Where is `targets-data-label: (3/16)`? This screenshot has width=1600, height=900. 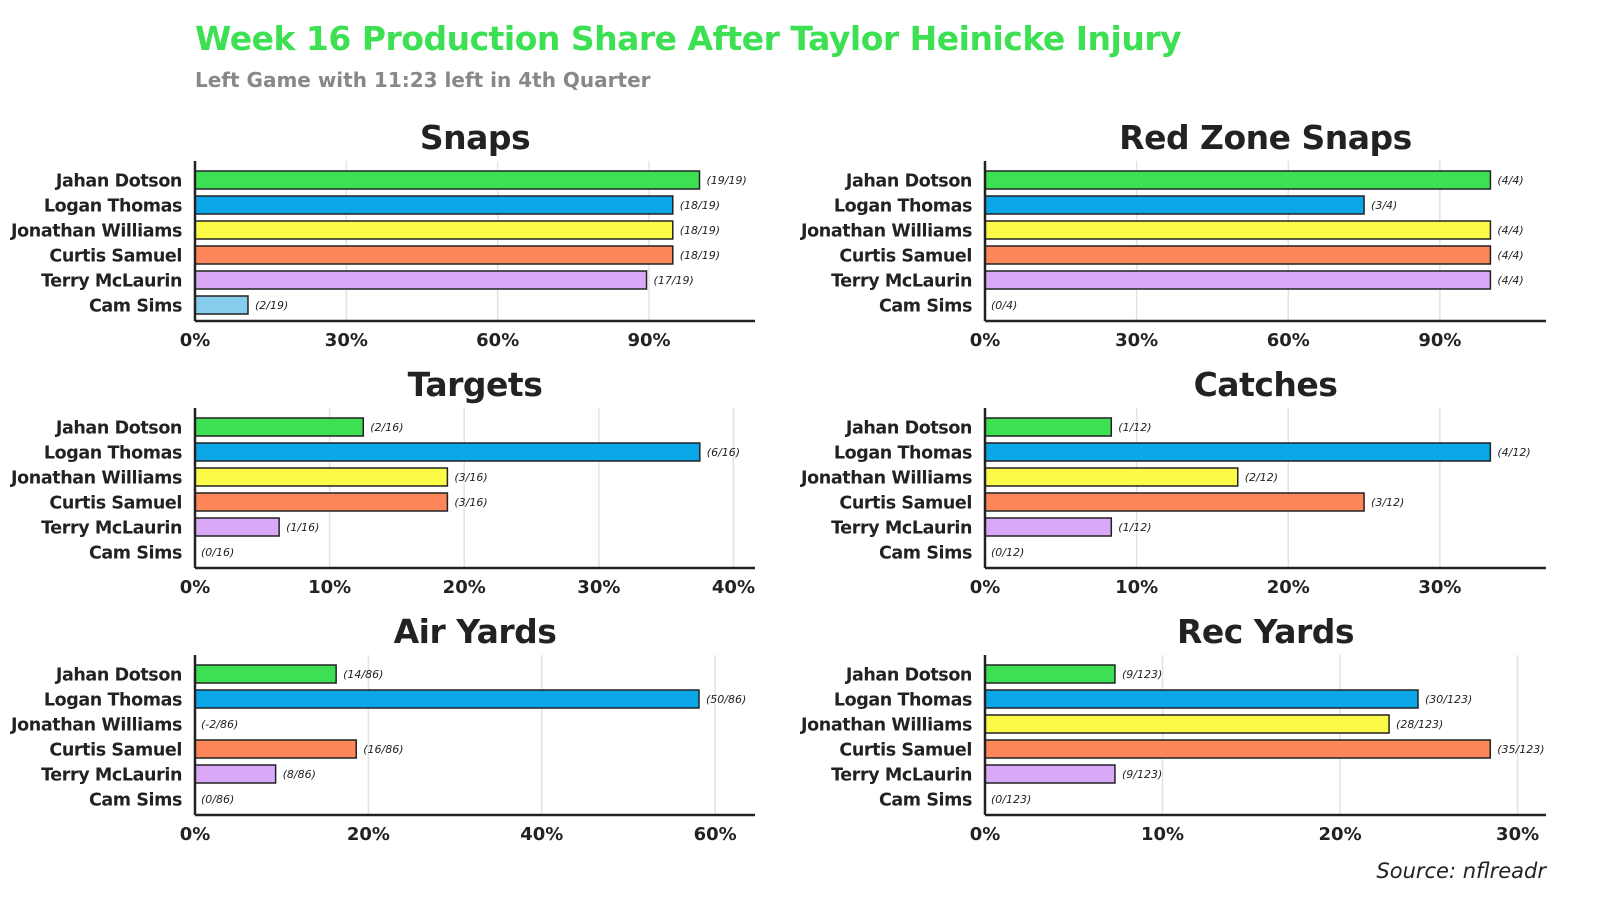 targets-data-label: (3/16) is located at coordinates (470, 502).